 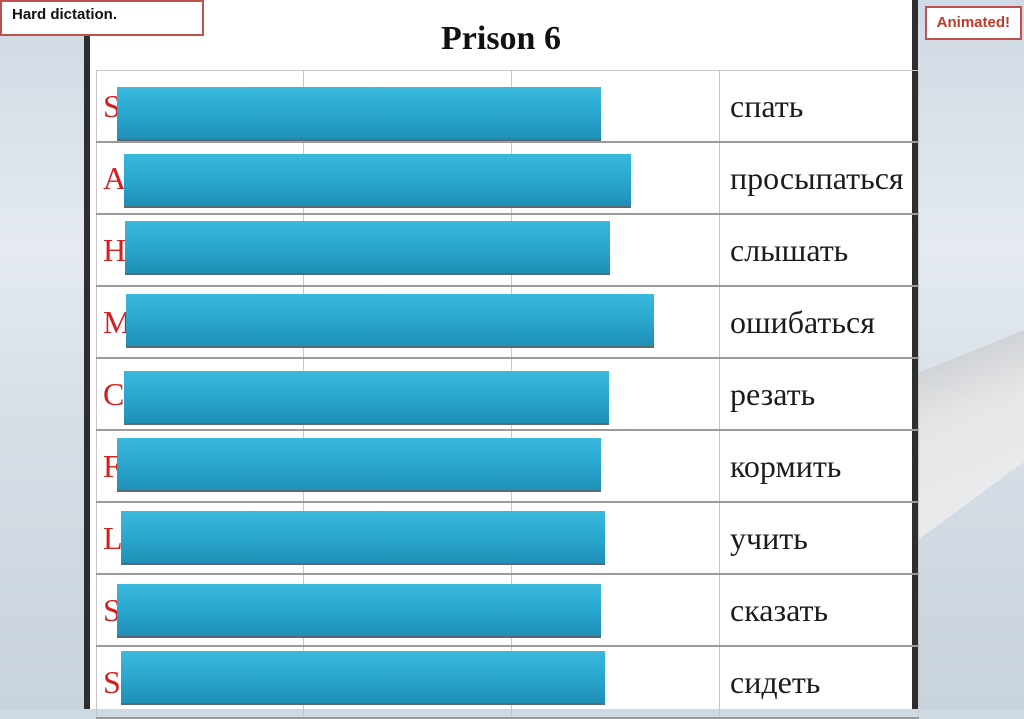 I want to click on slide-title: Prison 6, so click(x=501, y=38).